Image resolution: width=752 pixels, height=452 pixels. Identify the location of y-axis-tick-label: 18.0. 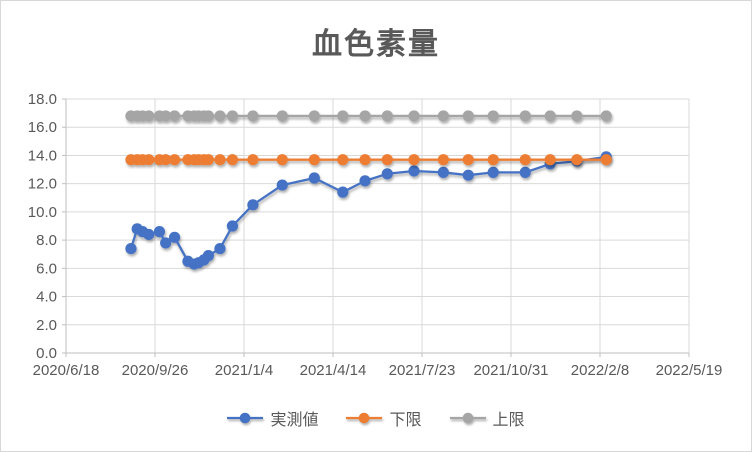
(42, 99).